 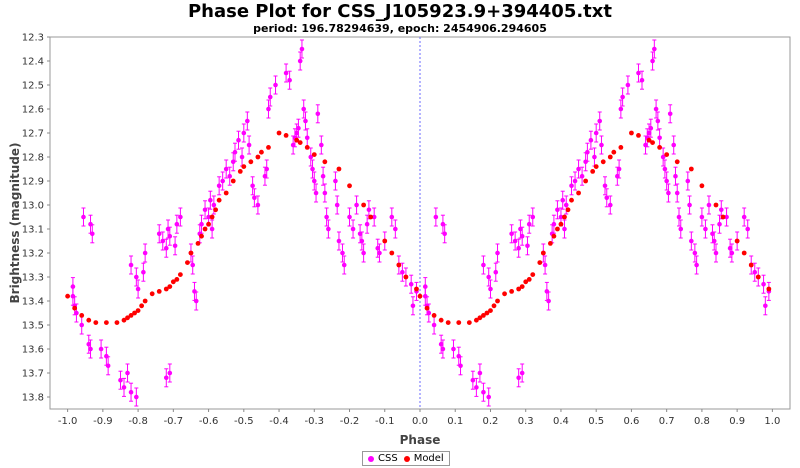 What do you see at coordinates (406, 458) in the screenshot?
I see `legend-swatch-model` at bounding box center [406, 458].